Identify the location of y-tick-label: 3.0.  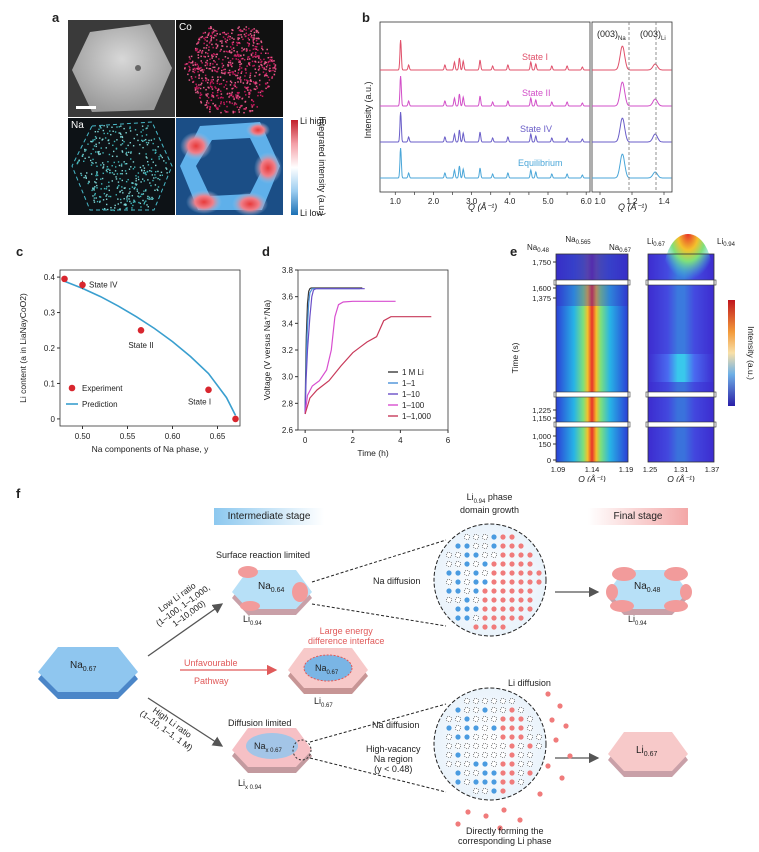
(288, 377).